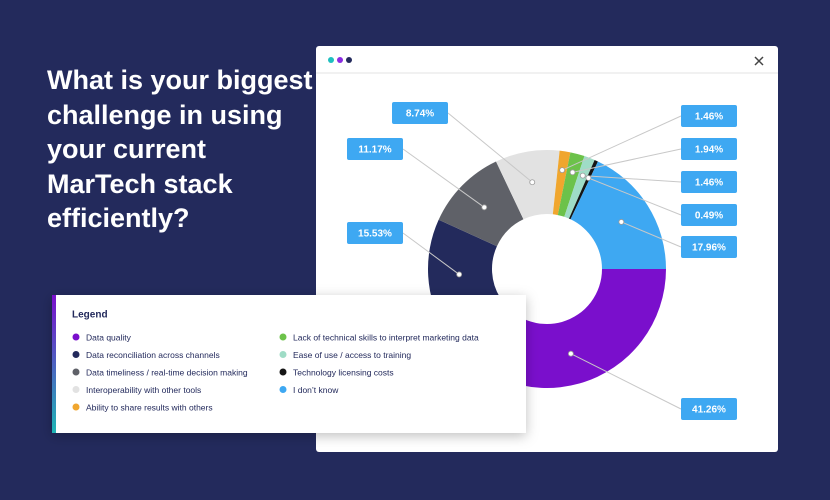 The height and width of the screenshot is (500, 830). What do you see at coordinates (352, 355) in the screenshot?
I see `legend-label: Ease of use / access to training` at bounding box center [352, 355].